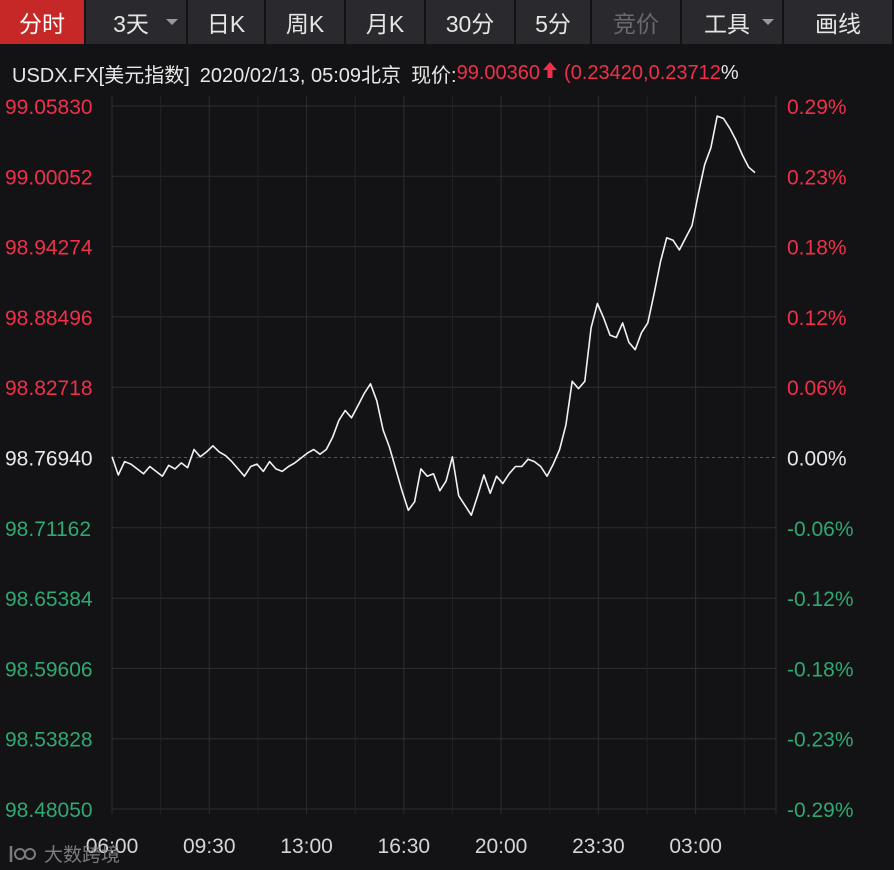 This screenshot has width=894, height=870. Describe the element at coordinates (49, 388) in the screenshot. I see `y-tick-label-left: 98.82718` at that location.